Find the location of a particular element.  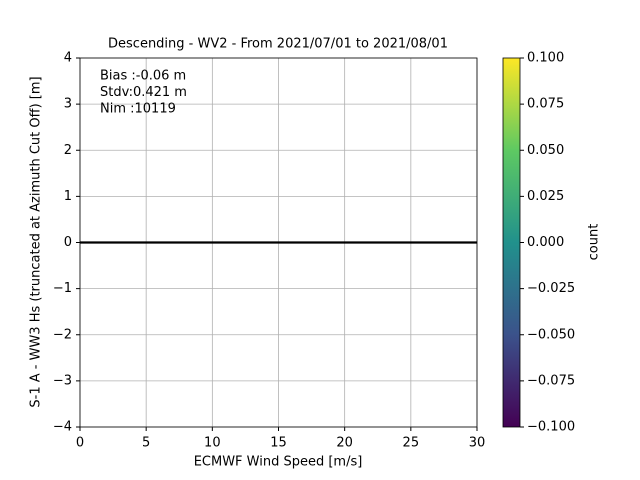

colorbar is located at coordinates (511, 242).